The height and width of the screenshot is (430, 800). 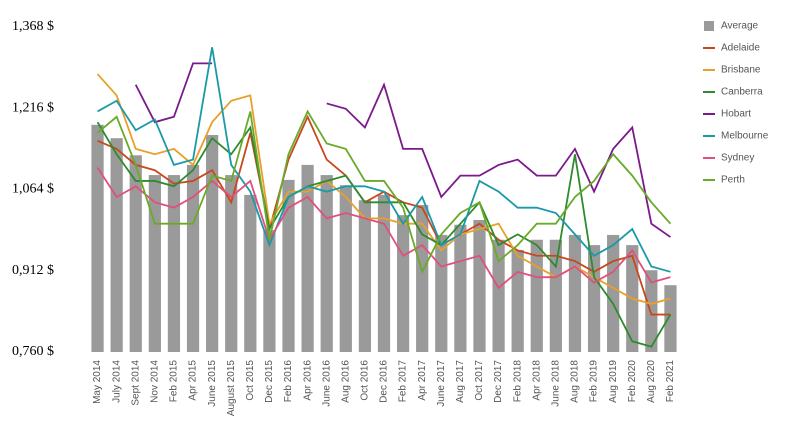 I want to click on x-tick-label: Aug 2017, so click(x=460, y=381).